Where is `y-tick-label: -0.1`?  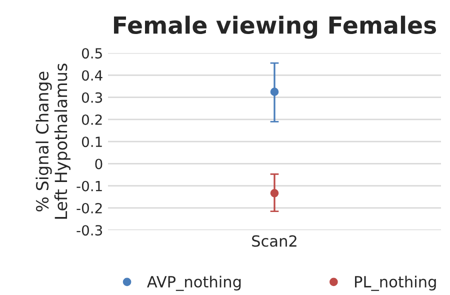 y-tick-label: -0.1 is located at coordinates (89, 186).